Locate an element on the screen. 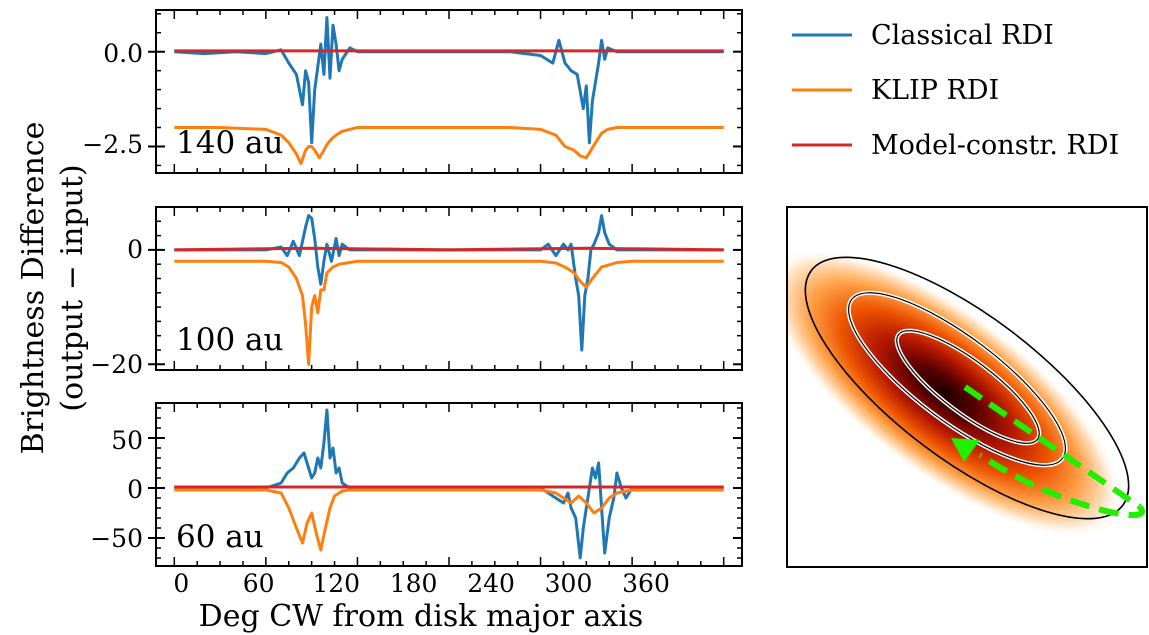  legend: Classical RDI KLIP RDI Model-constr. RDI is located at coordinates (955, 90).